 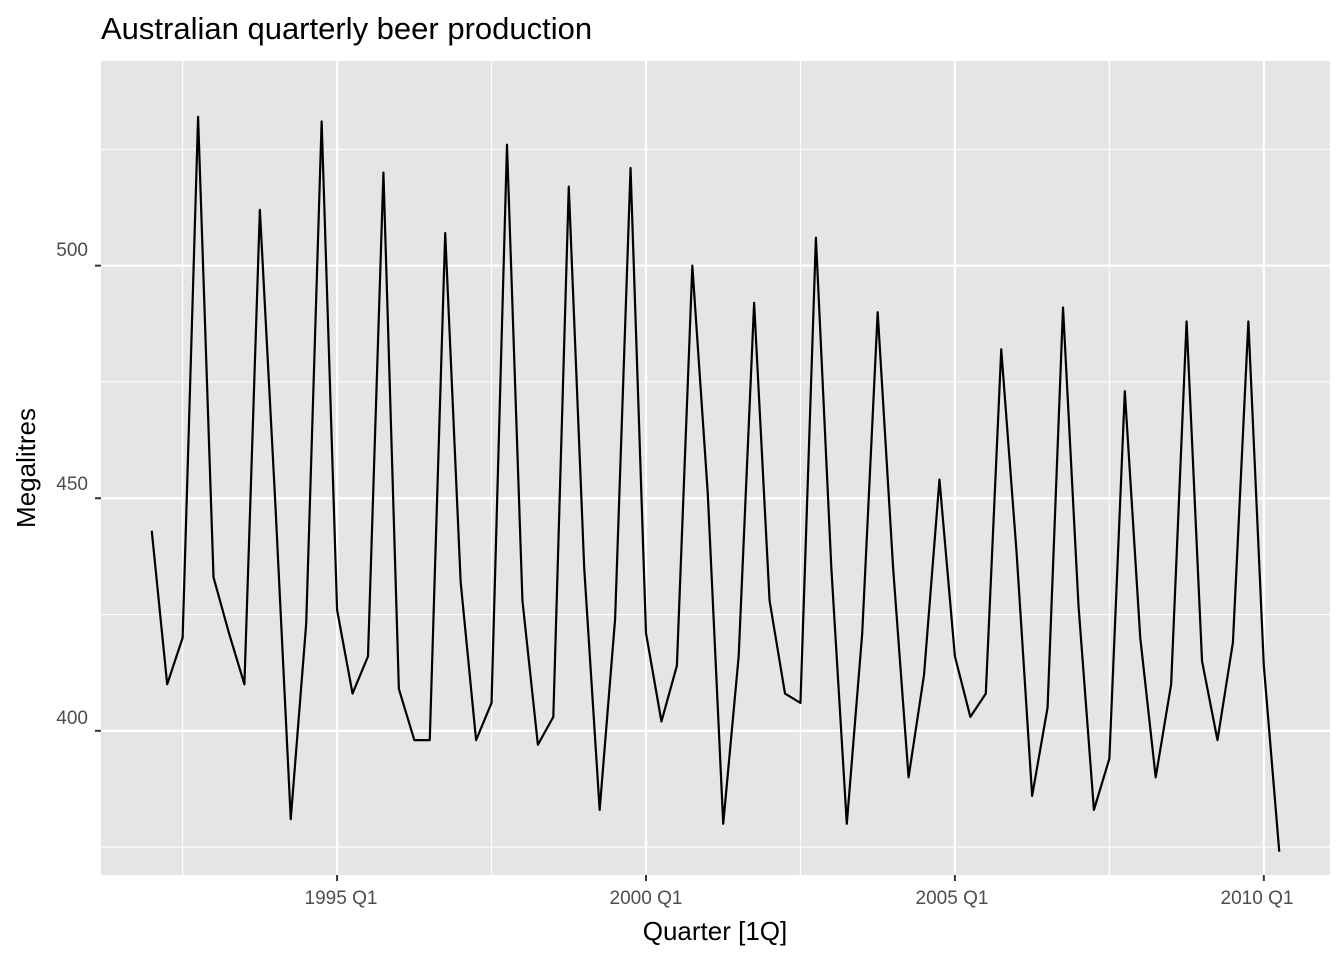 What do you see at coordinates (72, 250) in the screenshot?
I see `y-tick-label: 500` at bounding box center [72, 250].